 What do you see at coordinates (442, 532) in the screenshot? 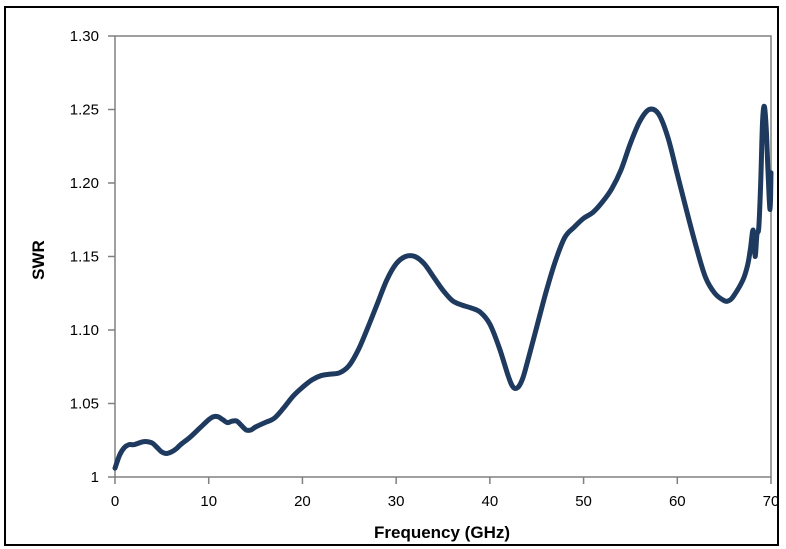
I see `x-axis-title: Frequency (GHz)` at bounding box center [442, 532].